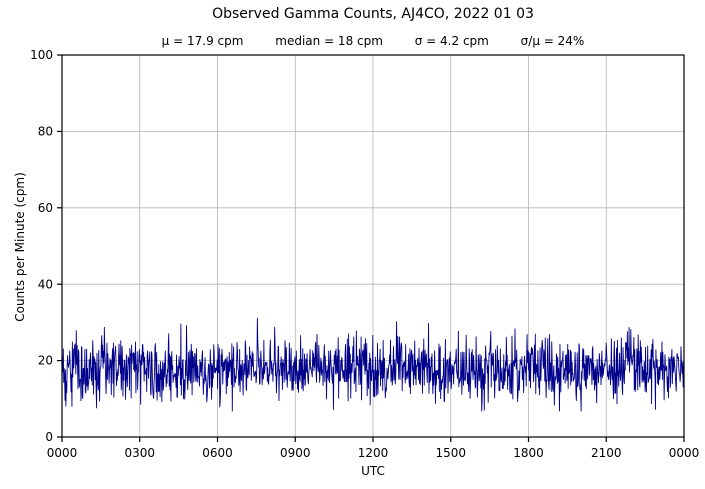 Image resolution: width=705 pixels, height=489 pixels. I want to click on stat-mean: μ = 17.9 cpm, so click(202, 41).